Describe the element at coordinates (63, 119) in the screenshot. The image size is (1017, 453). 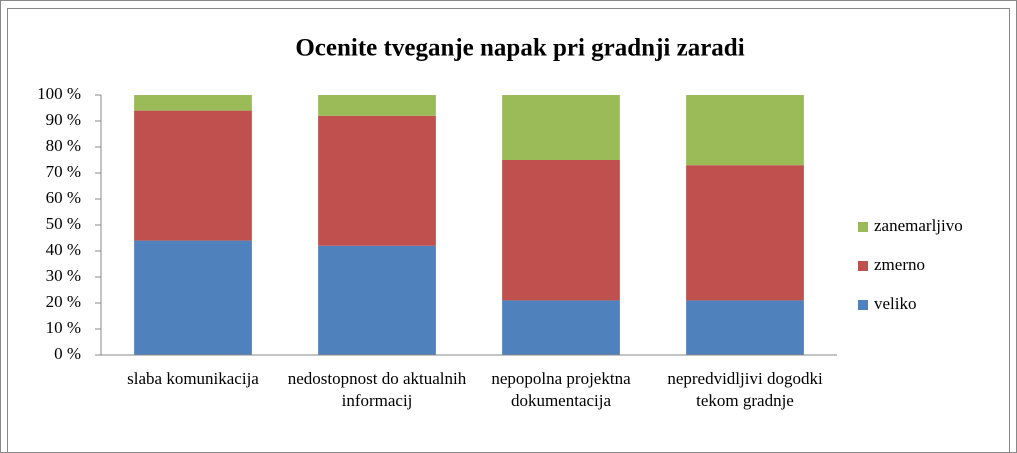
I see `y-tick-label: 90 %` at that location.